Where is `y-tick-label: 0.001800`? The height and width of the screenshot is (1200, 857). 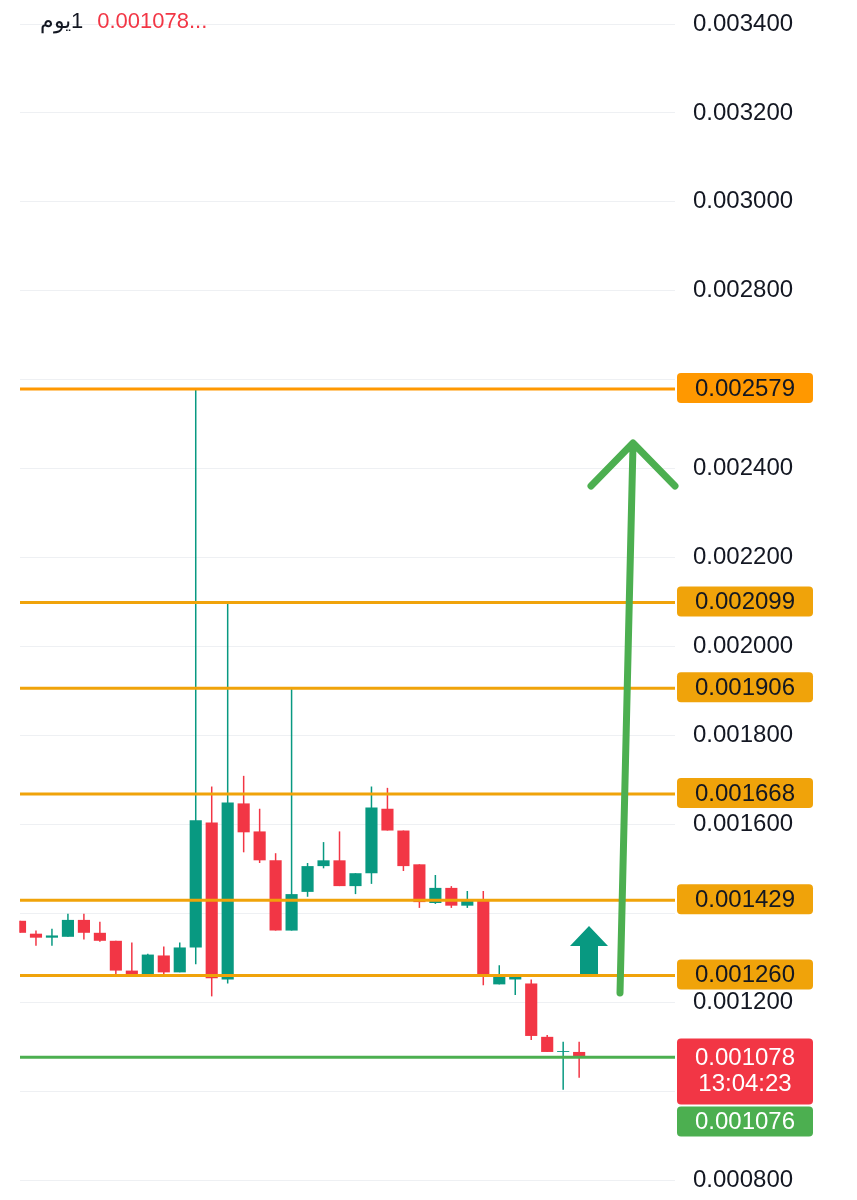
y-tick-label: 0.001800 is located at coordinates (743, 734).